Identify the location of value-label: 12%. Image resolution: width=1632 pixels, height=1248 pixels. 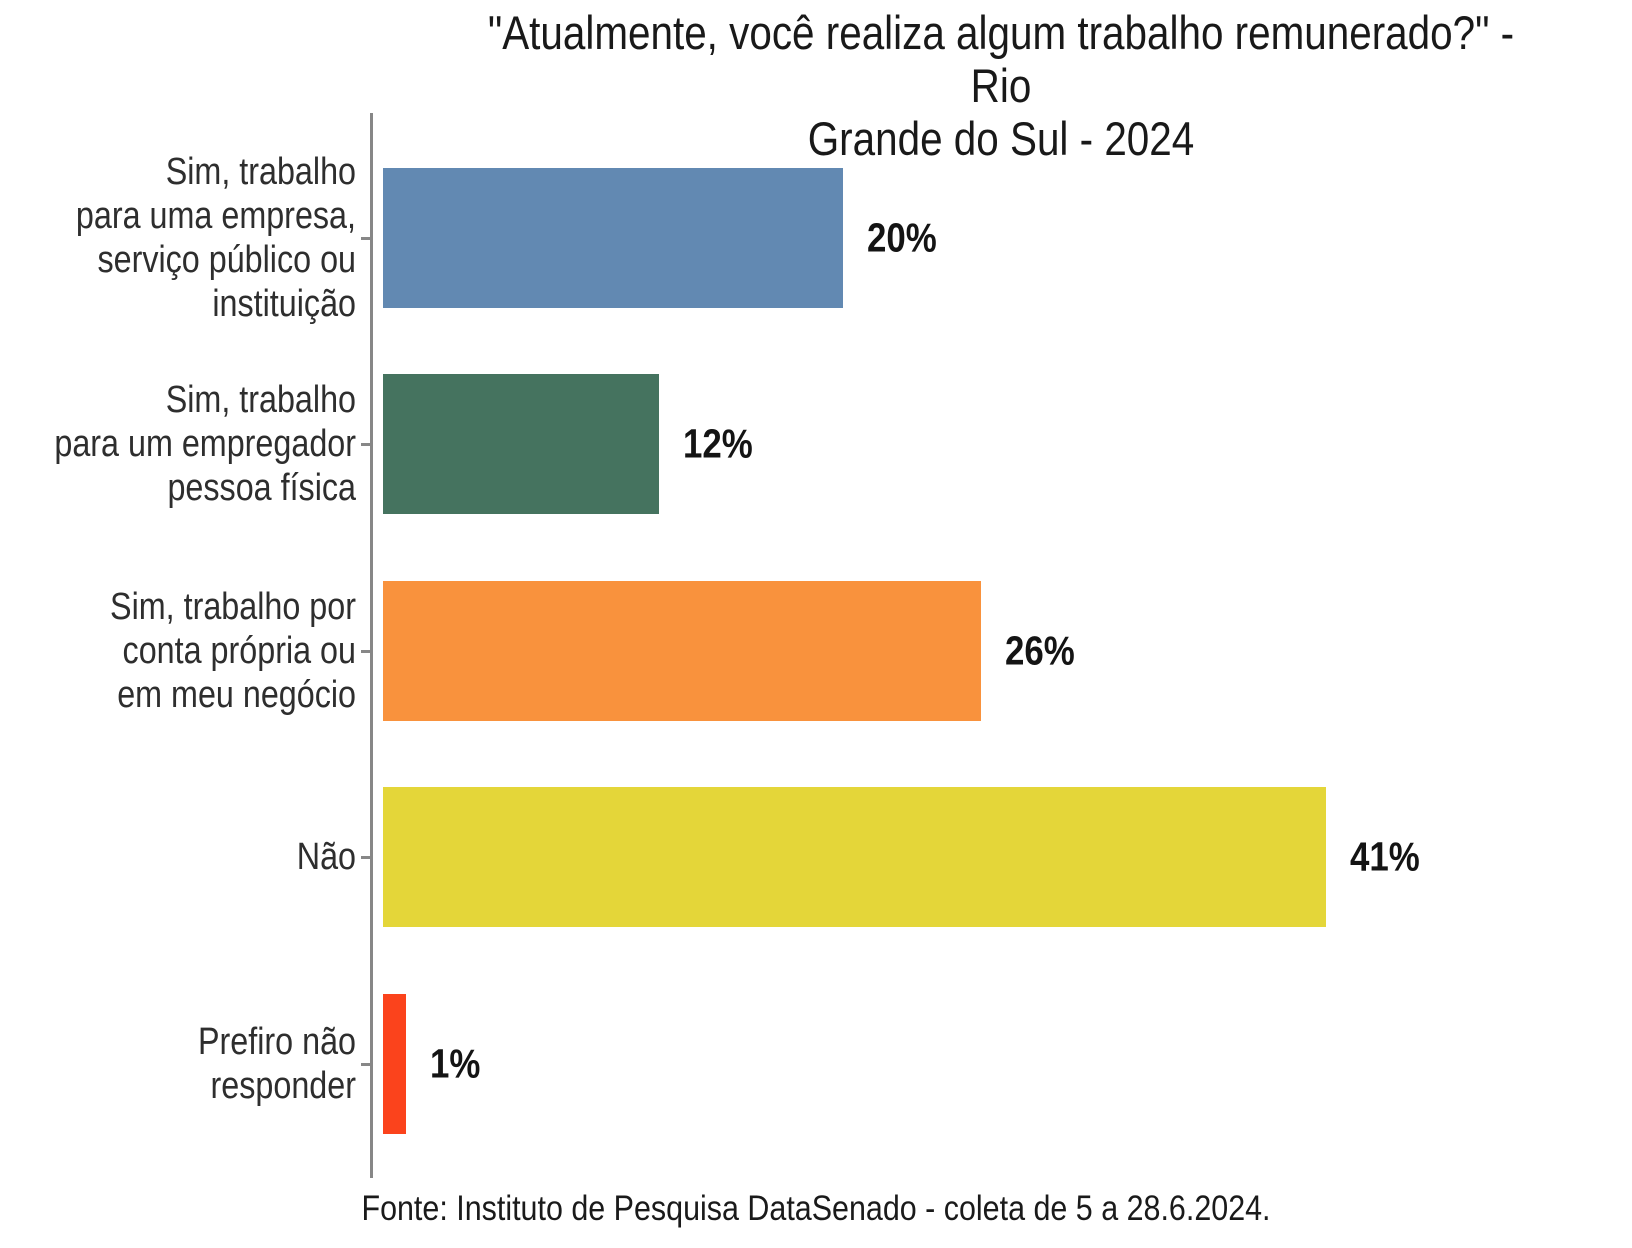
(718, 443).